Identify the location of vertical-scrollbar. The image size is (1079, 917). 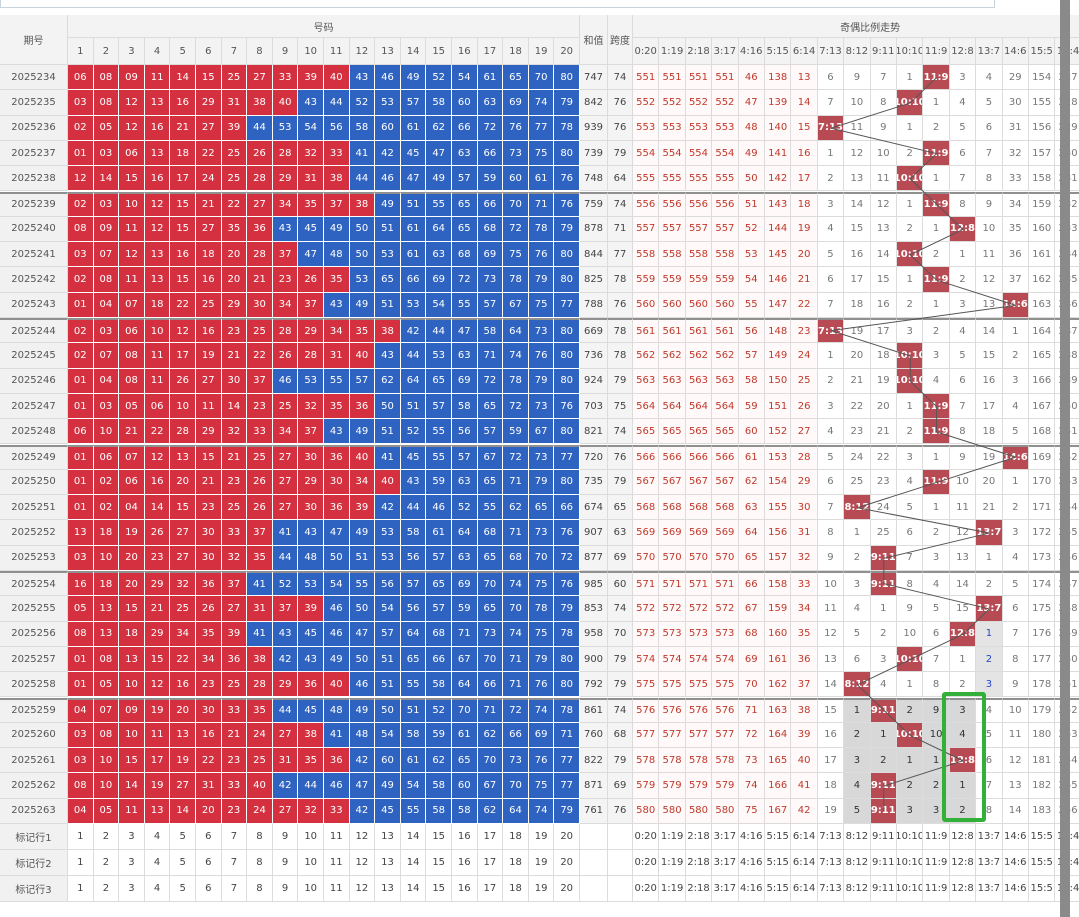
(1065, 458).